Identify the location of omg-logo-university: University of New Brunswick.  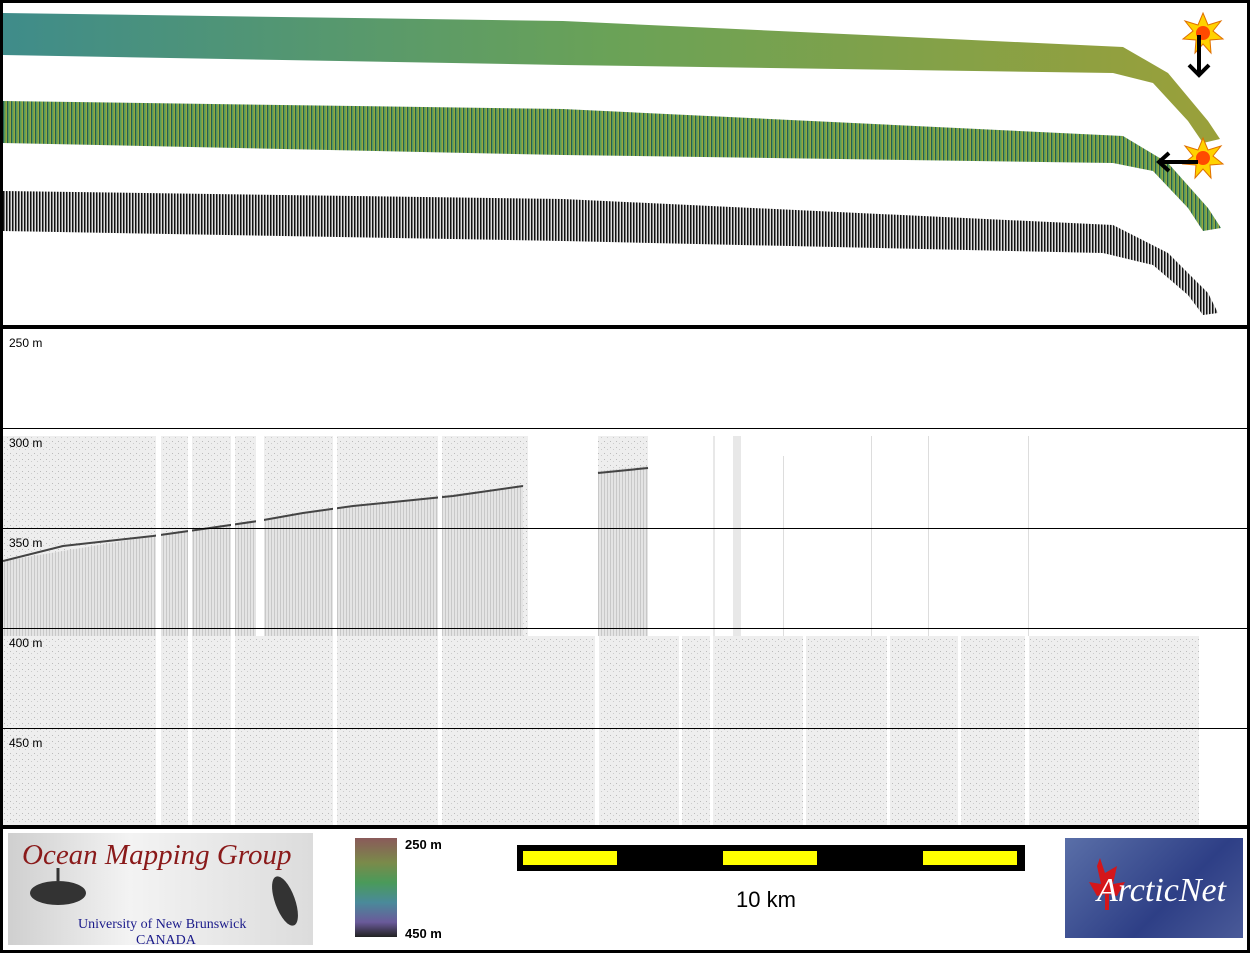
(162, 924).